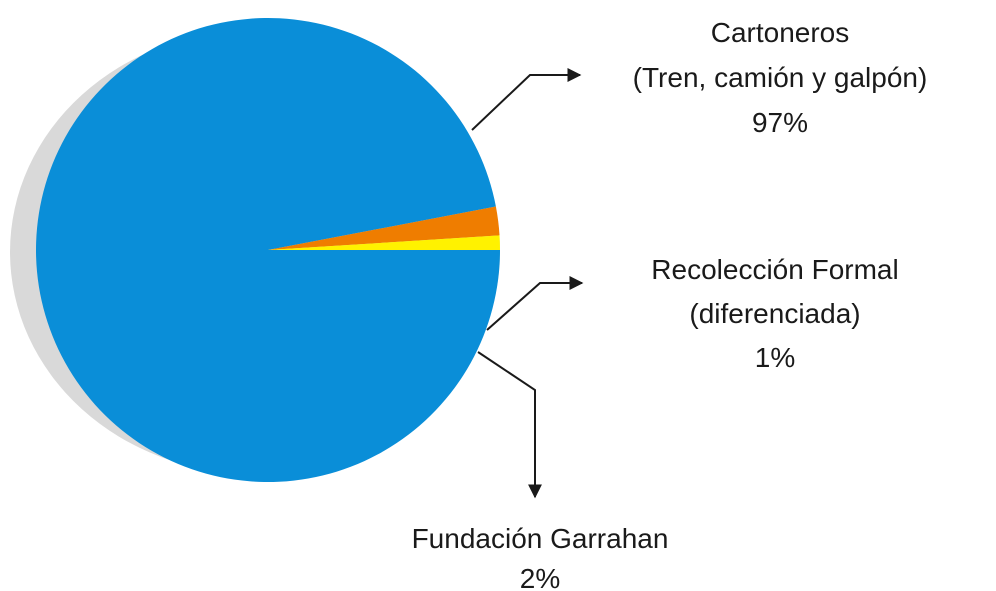 Image resolution: width=996 pixels, height=591 pixels. I want to click on leader-line-recoleccion-formal, so click(535, 303).